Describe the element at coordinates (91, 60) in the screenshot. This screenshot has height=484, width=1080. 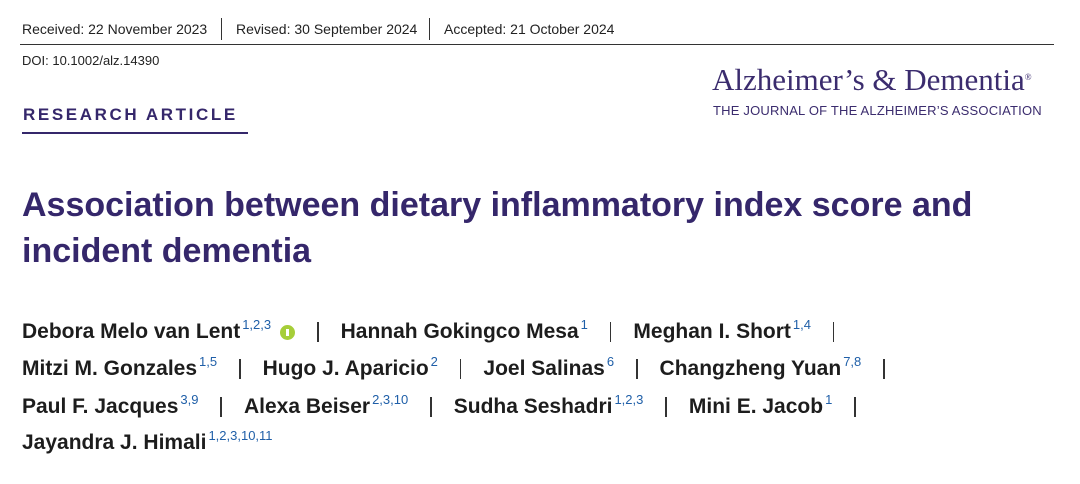
I see `doi: DOI: 10.1002/alz.14390` at that location.